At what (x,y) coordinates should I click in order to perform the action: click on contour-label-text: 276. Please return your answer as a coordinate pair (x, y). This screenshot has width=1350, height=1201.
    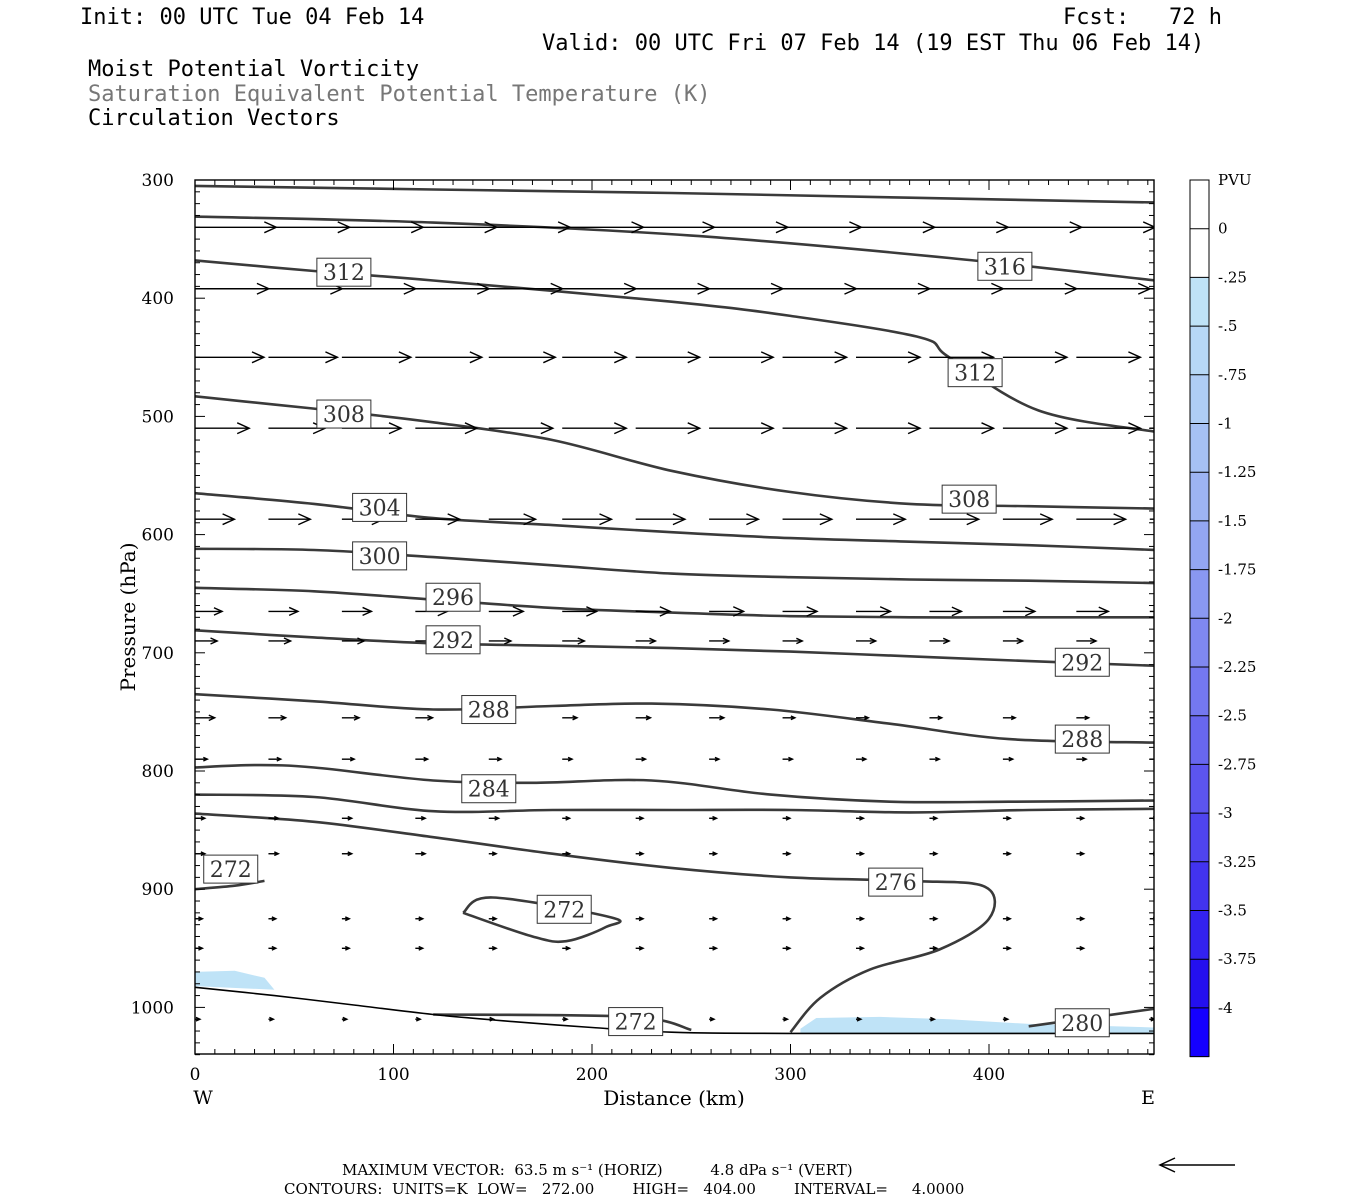
    Looking at the image, I should click on (896, 883).